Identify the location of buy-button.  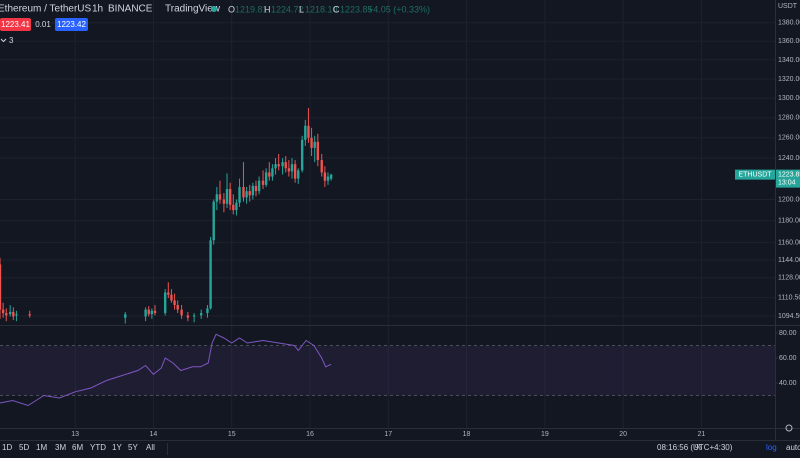
(71, 24).